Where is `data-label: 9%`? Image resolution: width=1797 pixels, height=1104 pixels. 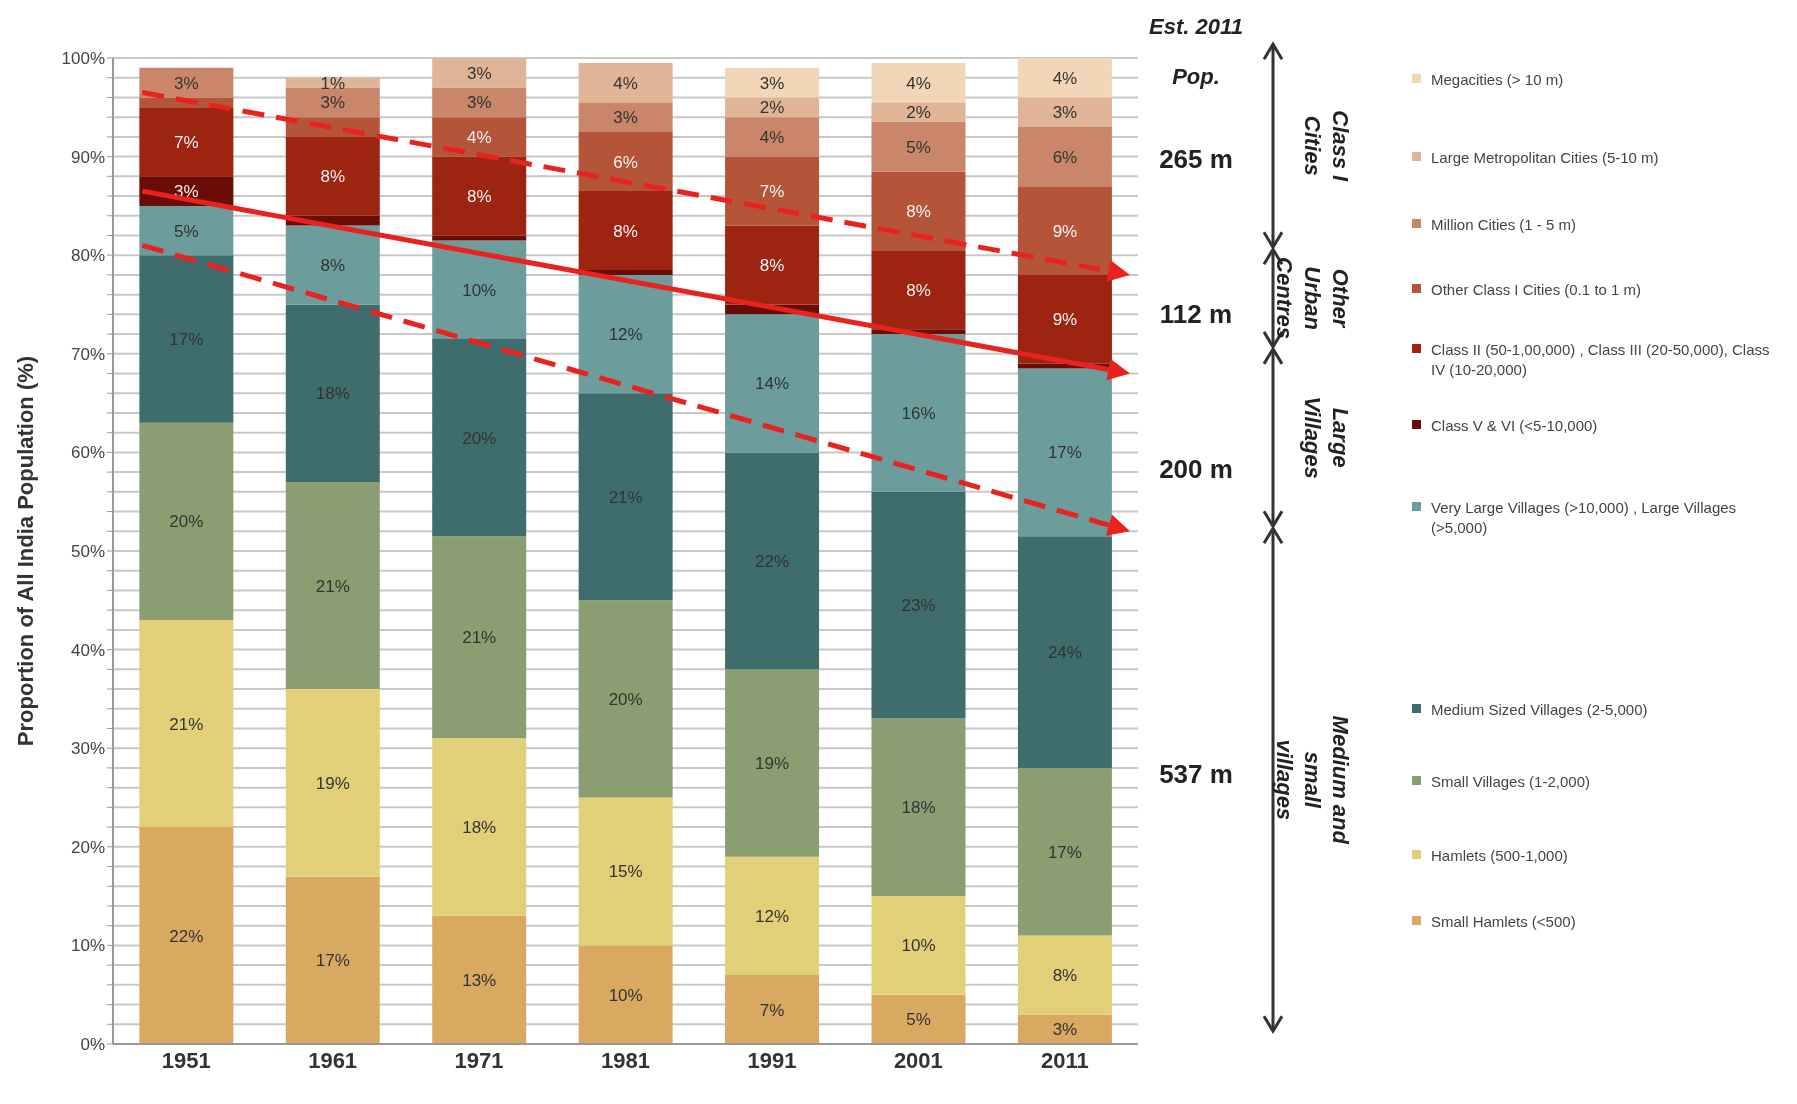 data-label: 9% is located at coordinates (1065, 231).